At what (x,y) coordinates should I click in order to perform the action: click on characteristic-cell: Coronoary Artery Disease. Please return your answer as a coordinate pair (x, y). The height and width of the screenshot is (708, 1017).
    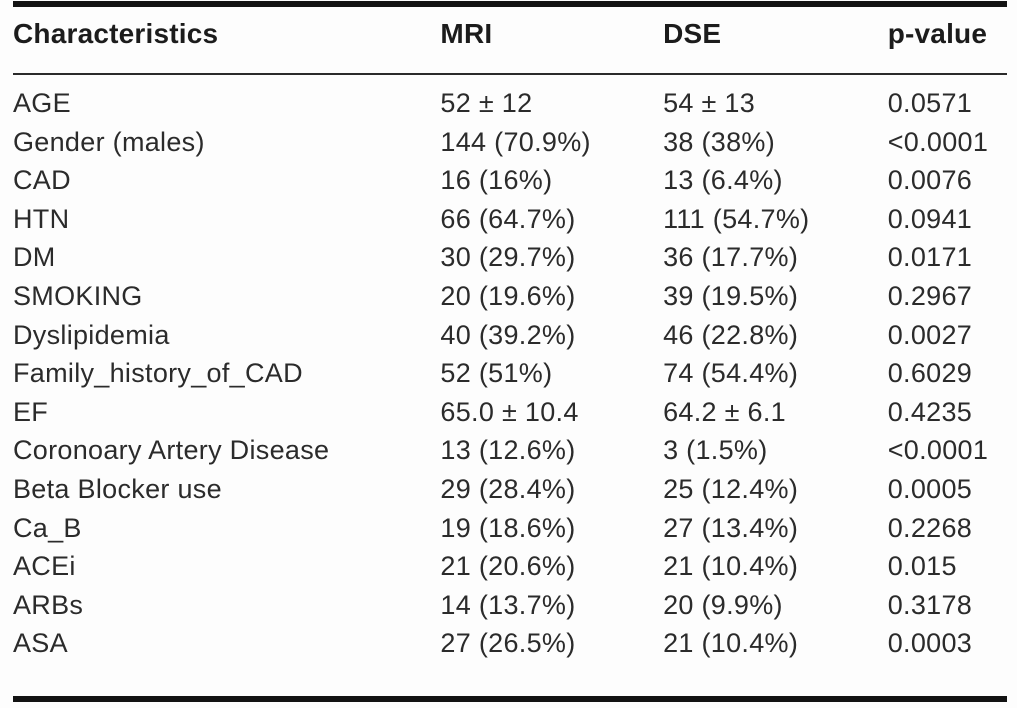
    Looking at the image, I should click on (171, 450).